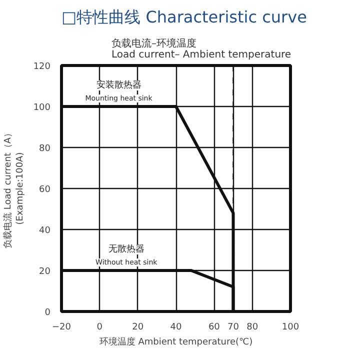  I want to click on y-tick-label: 100, so click(42, 108).